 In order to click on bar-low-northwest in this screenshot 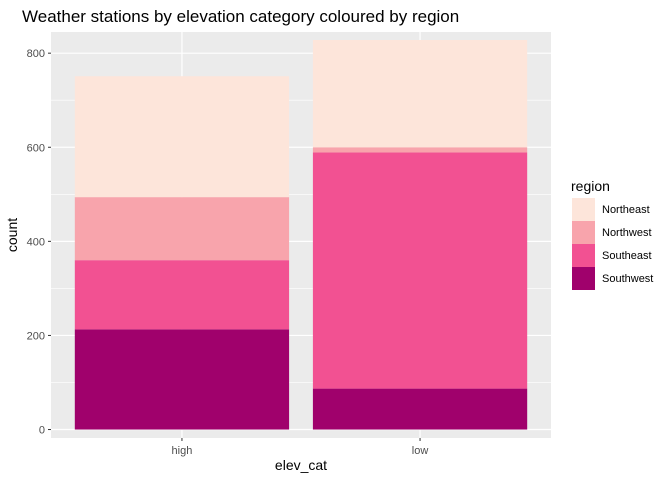, I will do `click(420, 150)`.